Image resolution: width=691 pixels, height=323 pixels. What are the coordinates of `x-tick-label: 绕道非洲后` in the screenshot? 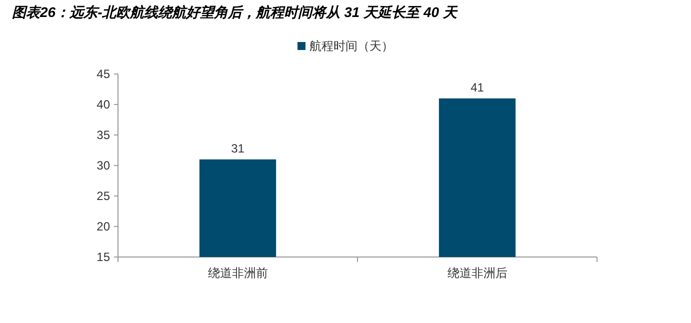 It's located at (477, 273).